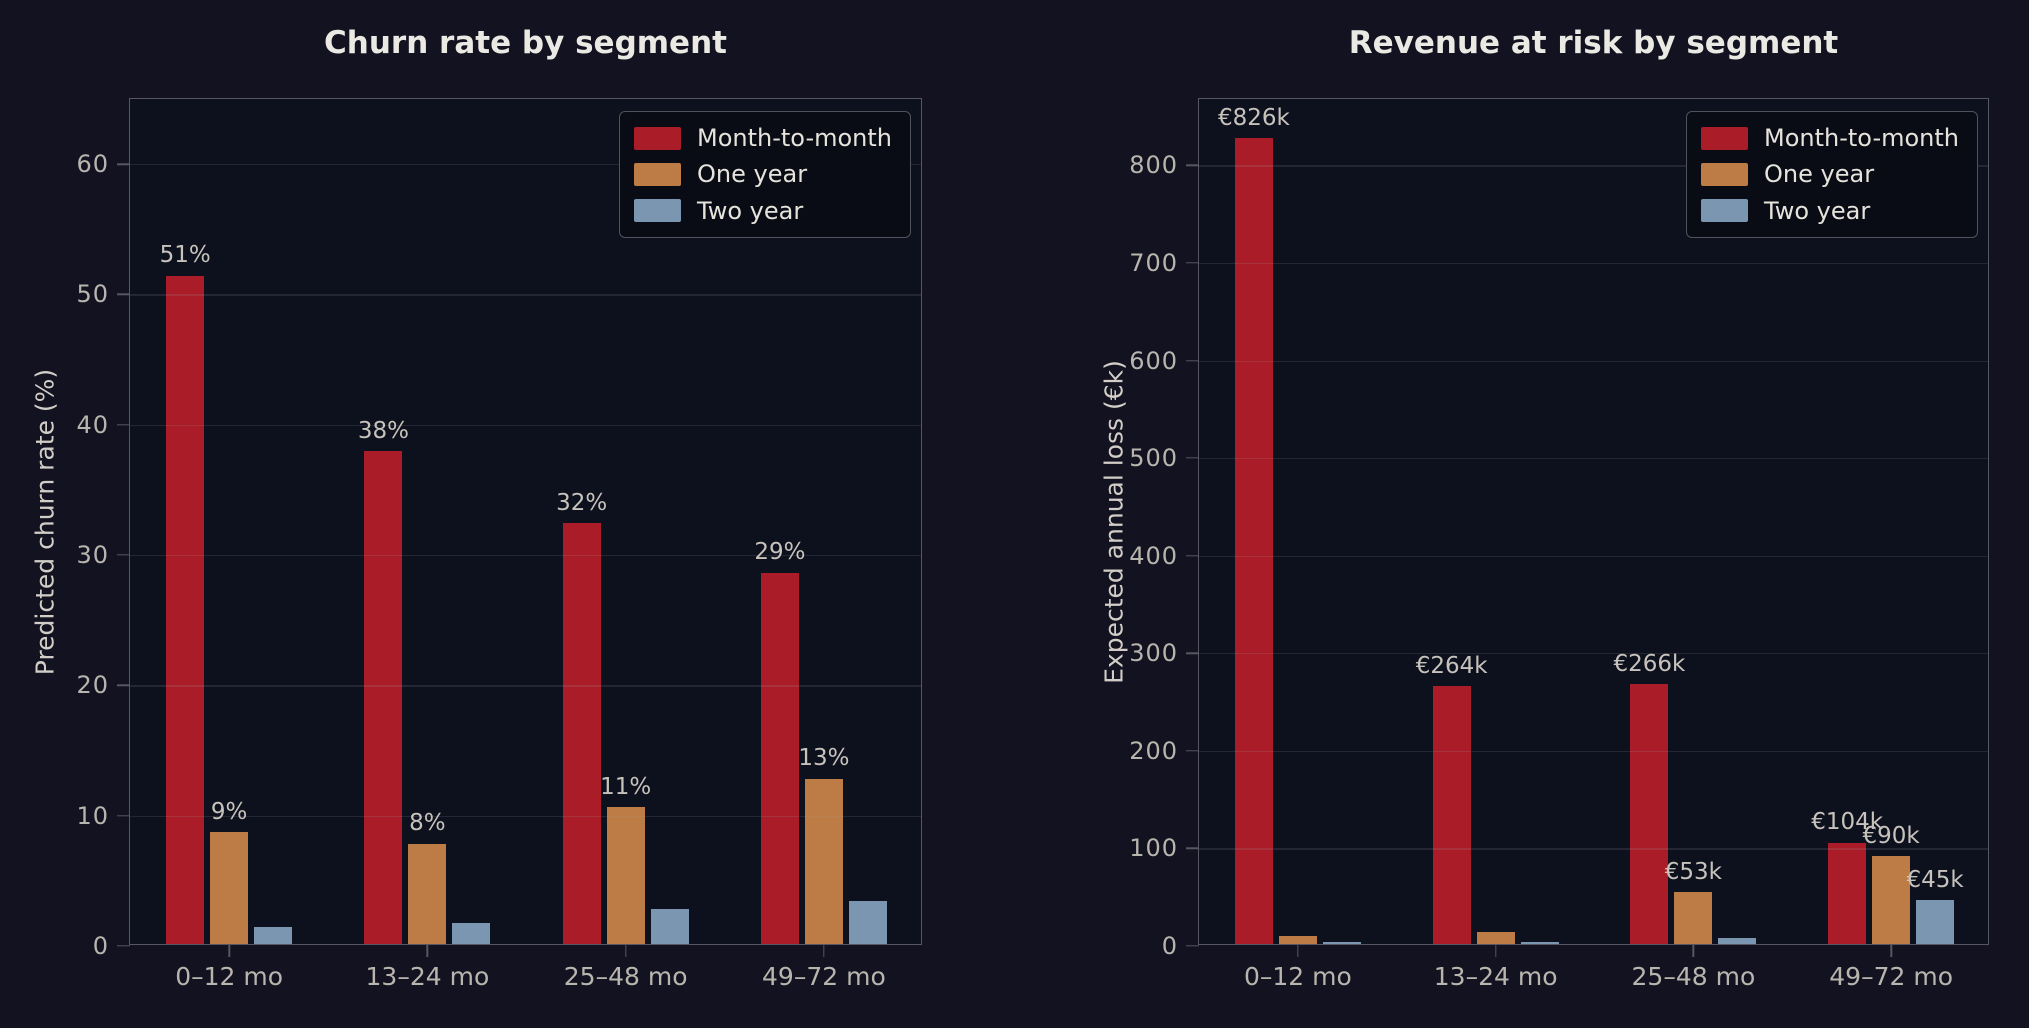 The image size is (2029, 1028). What do you see at coordinates (1153, 262) in the screenshot?
I see `y-tick-label: 700` at bounding box center [1153, 262].